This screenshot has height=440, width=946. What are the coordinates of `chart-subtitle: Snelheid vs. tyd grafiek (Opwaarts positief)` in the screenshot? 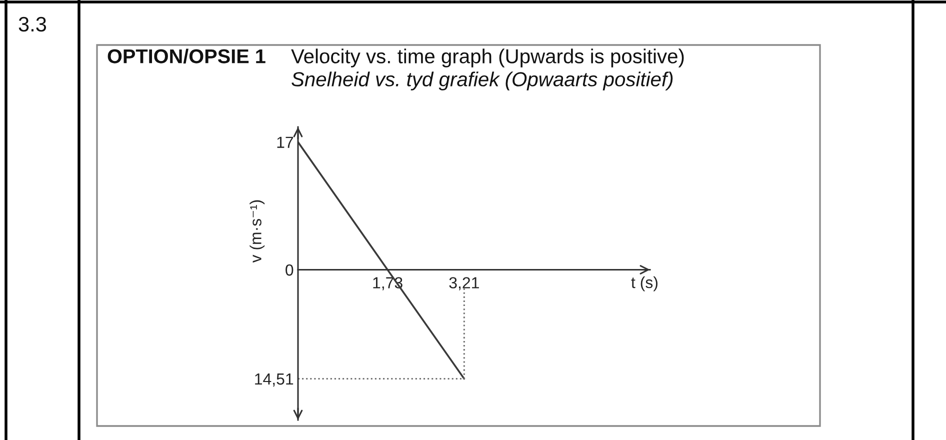 It's located at (482, 81).